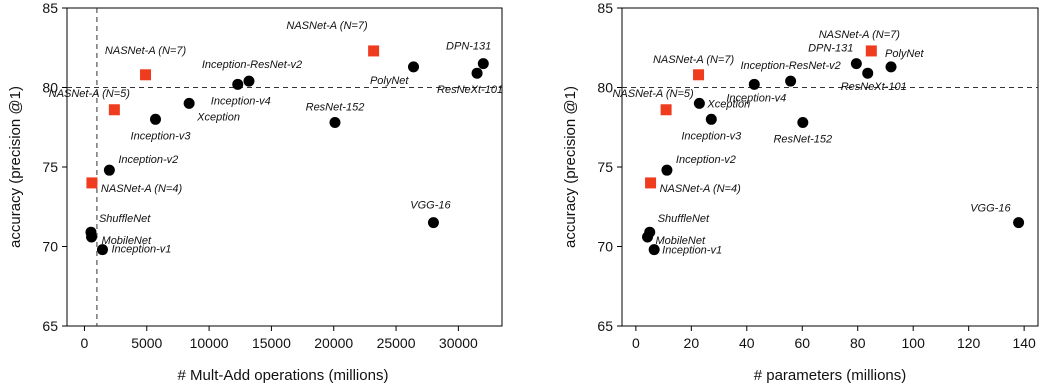  I want to click on x-tick-label: 80, so click(858, 343).